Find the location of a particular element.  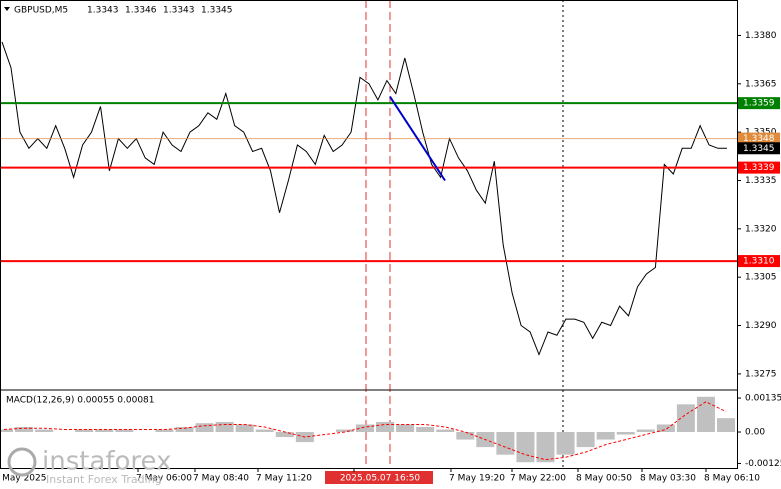

x-tick-label: 2025.05.07 16:50 is located at coordinates (380, 479).